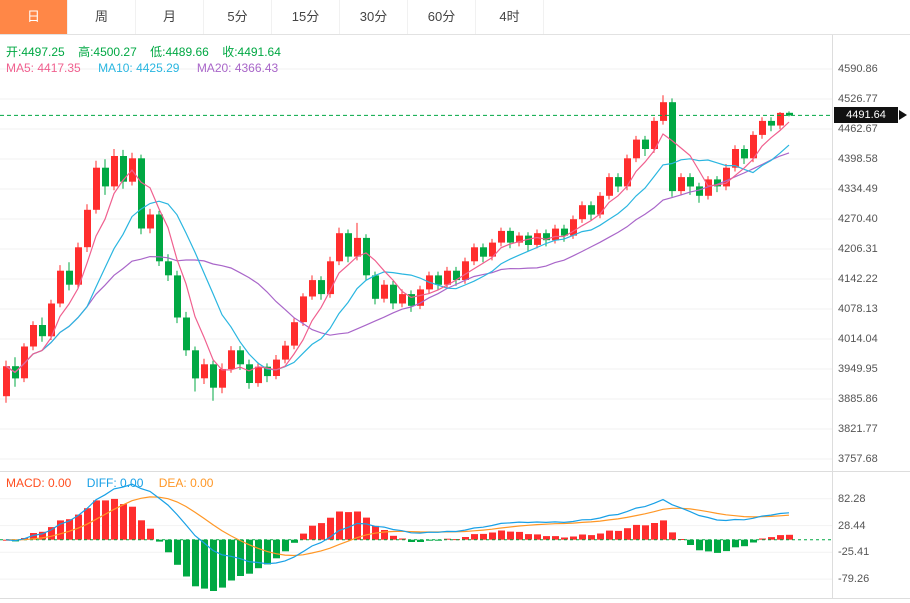  I want to click on price-pointer-icon, so click(903, 115).